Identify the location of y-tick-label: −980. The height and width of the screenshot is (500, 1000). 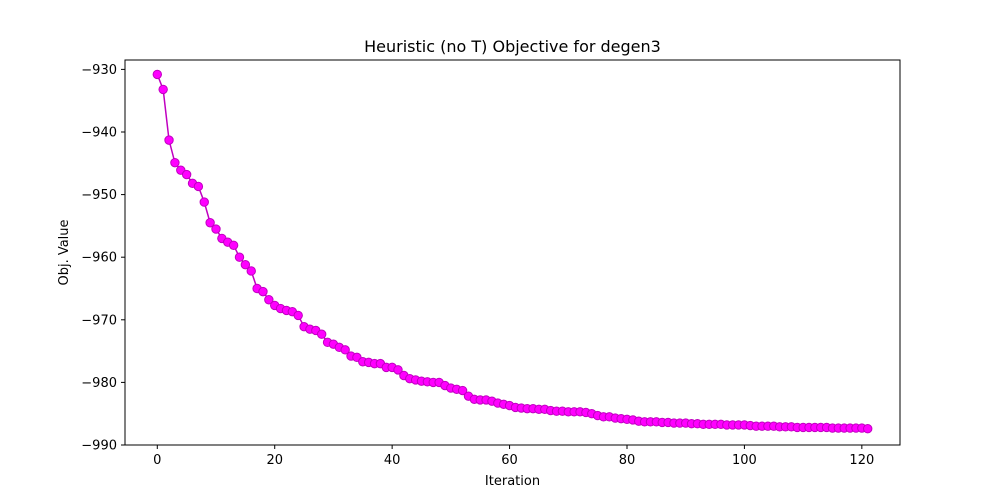
(99, 383).